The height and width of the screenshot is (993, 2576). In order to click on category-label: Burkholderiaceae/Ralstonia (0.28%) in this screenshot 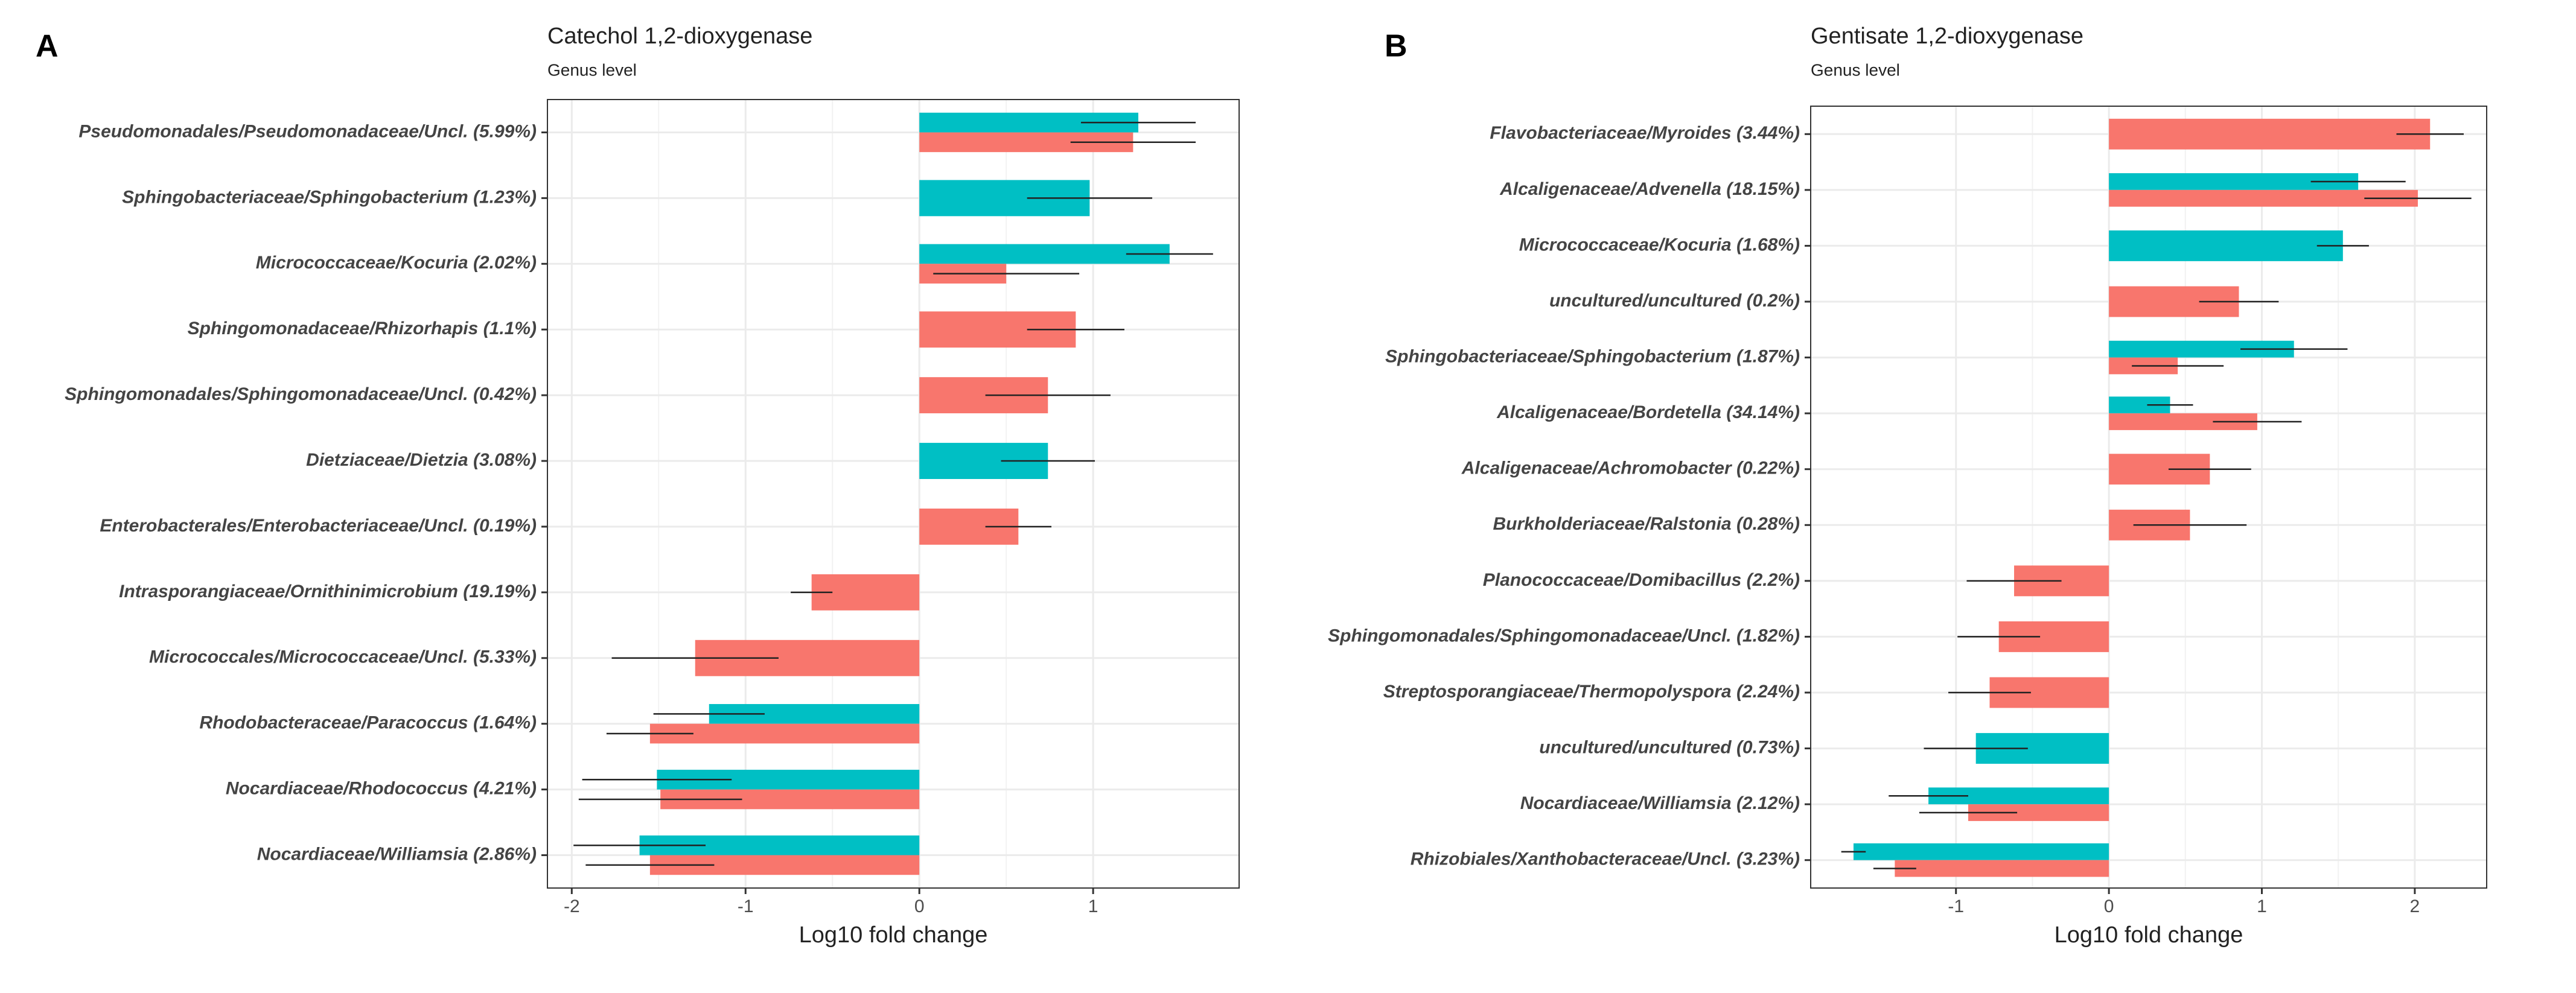, I will do `click(1646, 524)`.